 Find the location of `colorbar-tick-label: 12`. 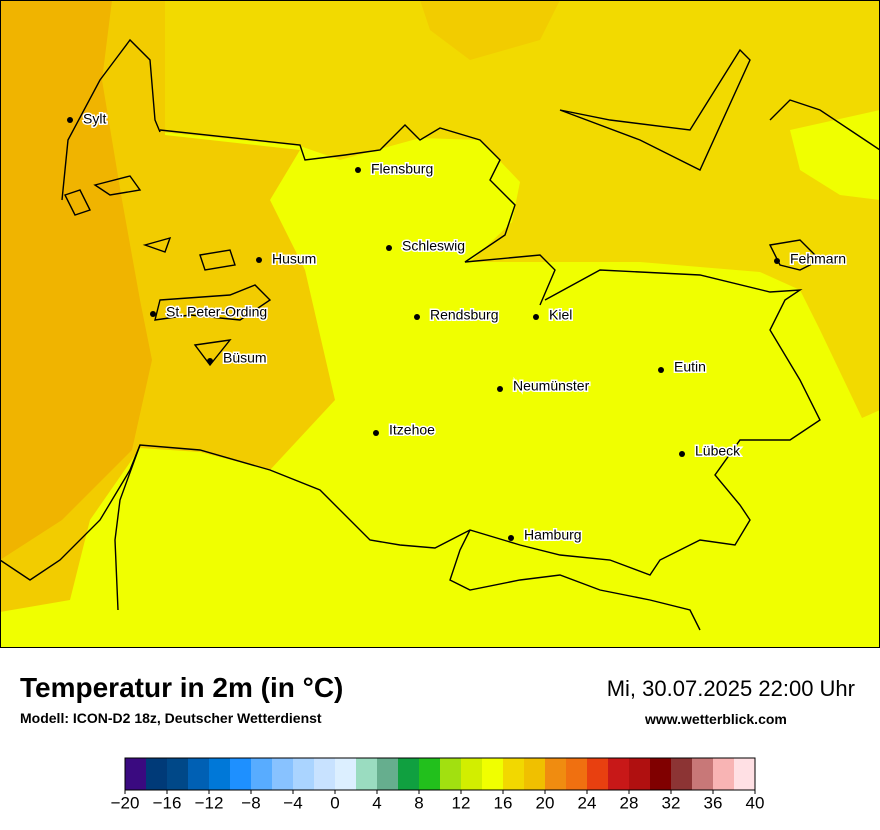

colorbar-tick-label: 12 is located at coordinates (461, 802).